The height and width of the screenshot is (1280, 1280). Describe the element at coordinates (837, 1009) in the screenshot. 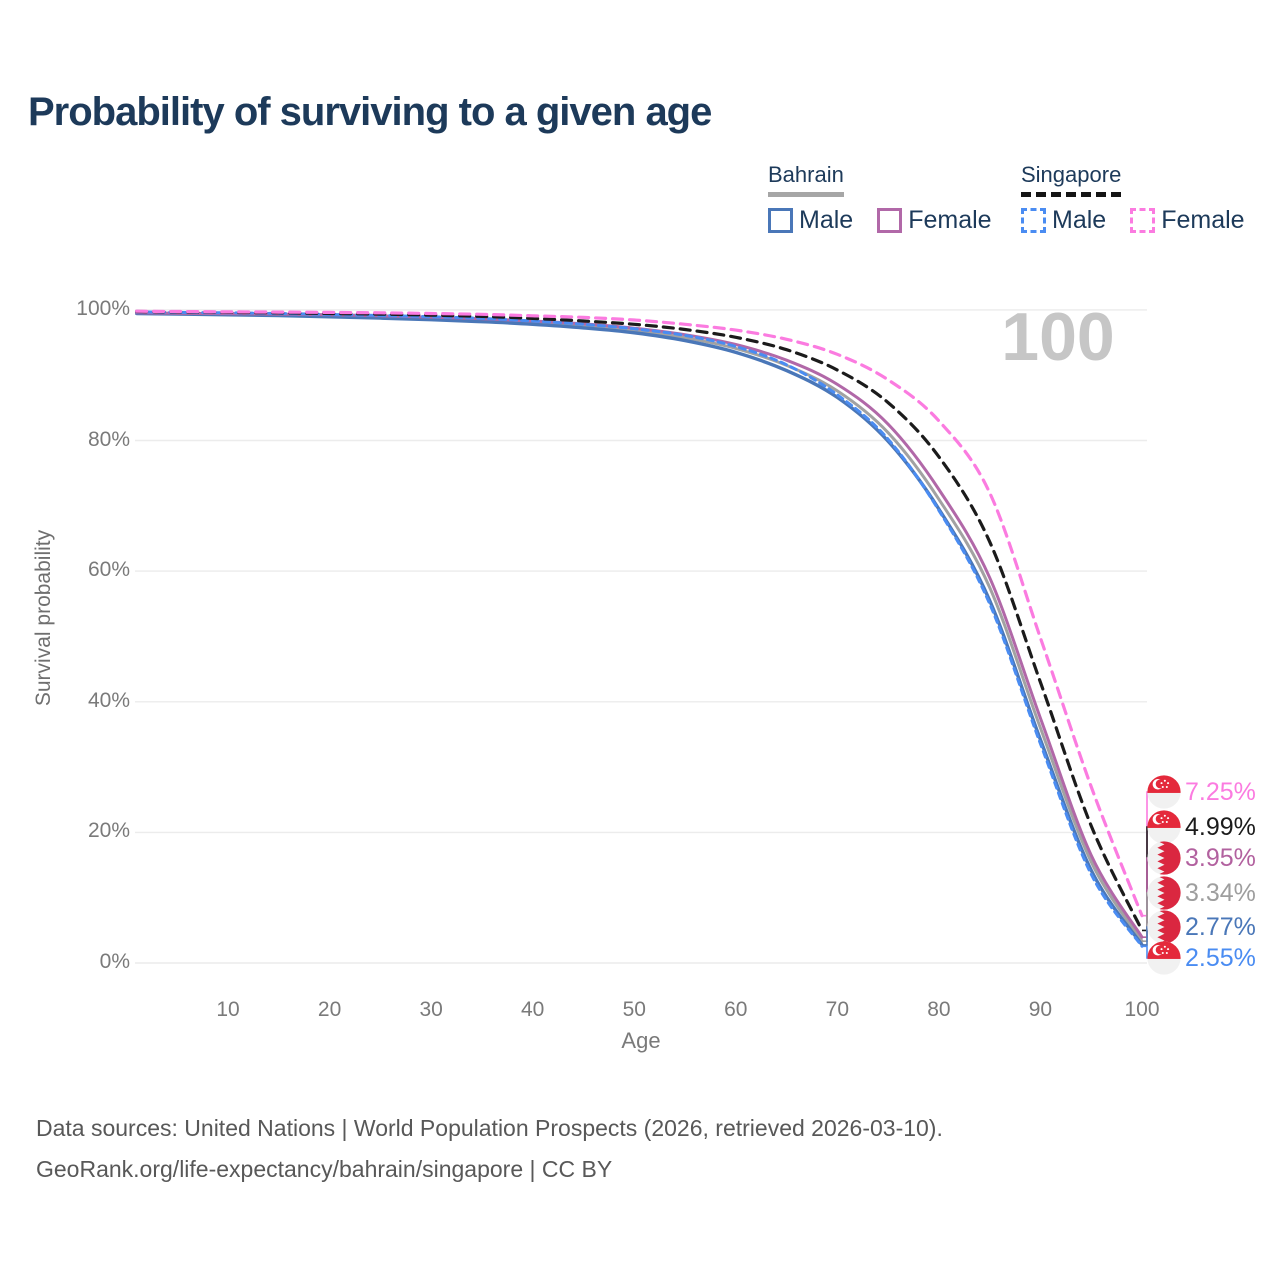

I see `x-tick-label: 70` at that location.